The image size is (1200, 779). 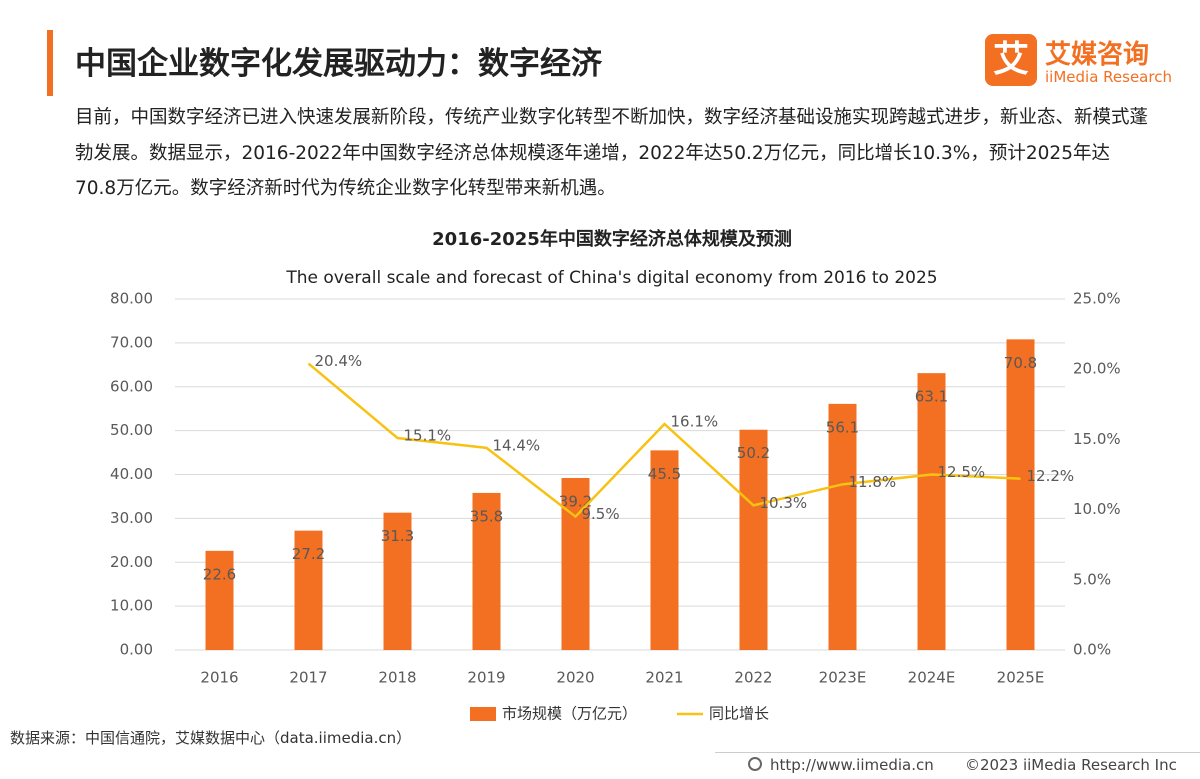 I want to click on line-label: 12.2%, so click(x=1051, y=476).